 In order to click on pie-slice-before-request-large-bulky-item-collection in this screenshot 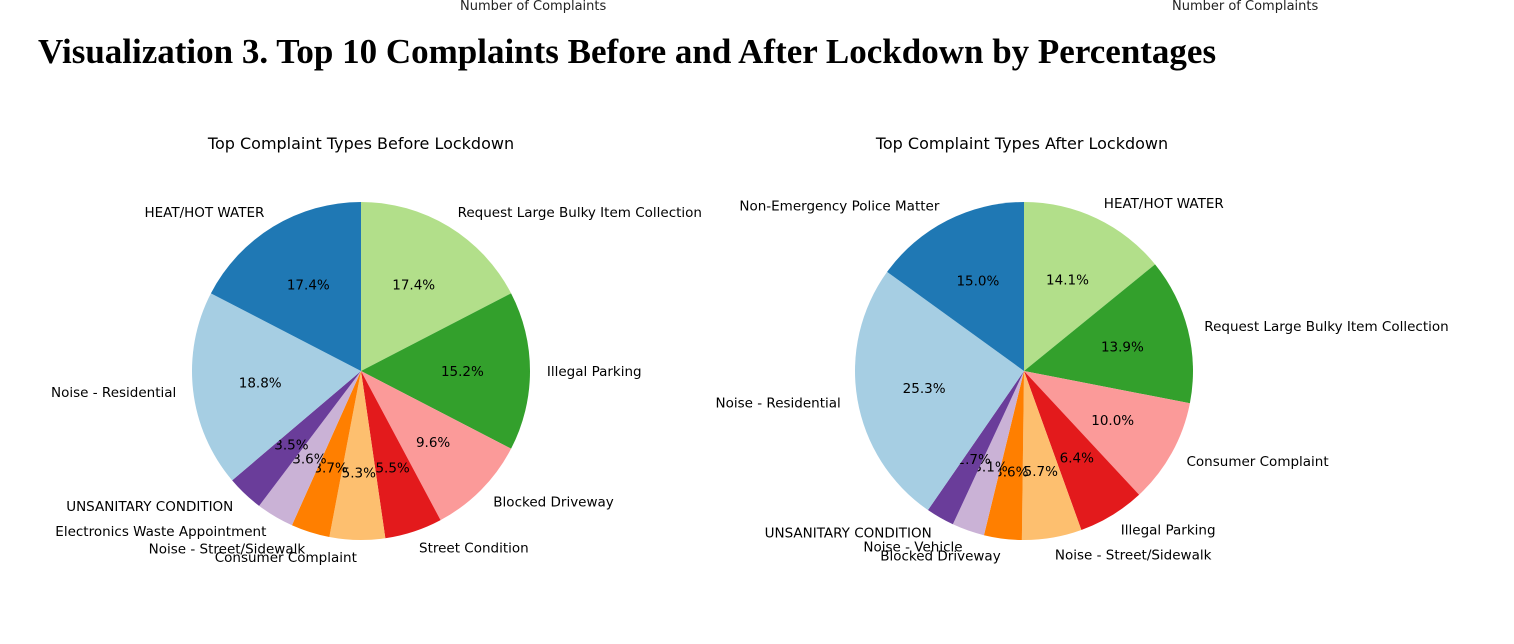, I will do `click(436, 286)`.